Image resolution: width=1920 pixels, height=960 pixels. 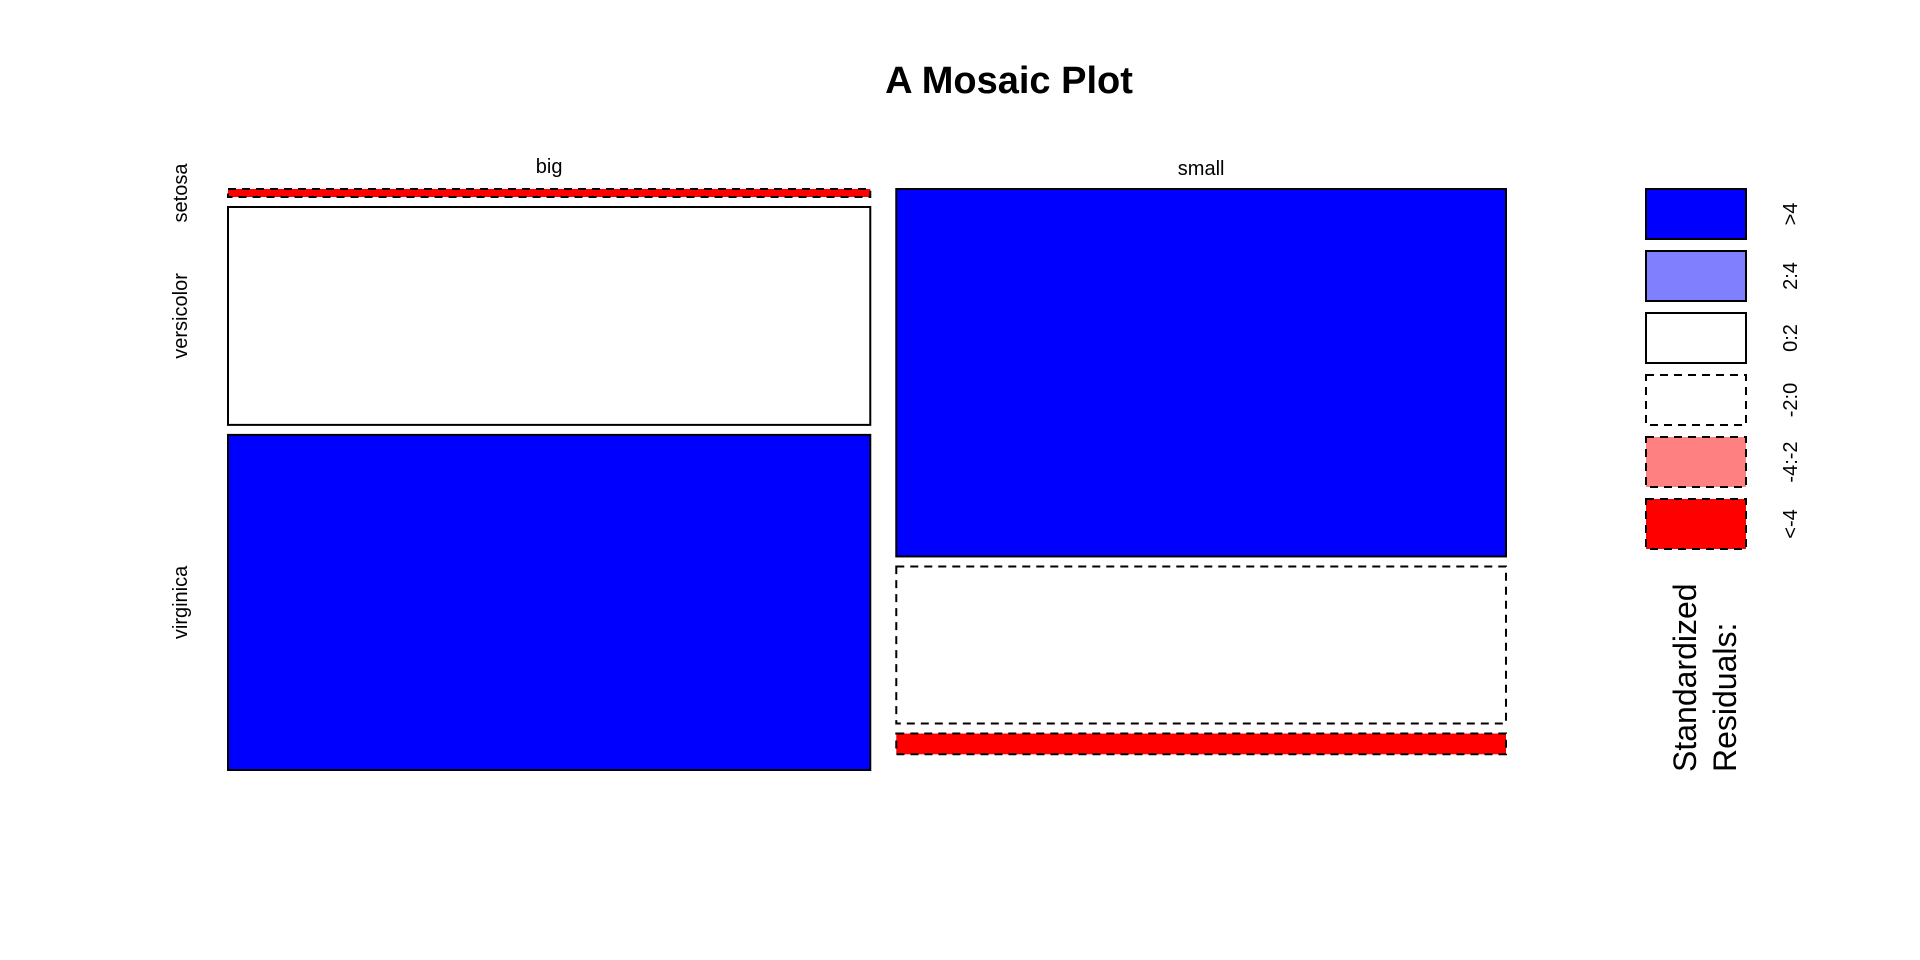 What do you see at coordinates (181, 316) in the screenshot?
I see `row-label-versicolor: versicolor` at bounding box center [181, 316].